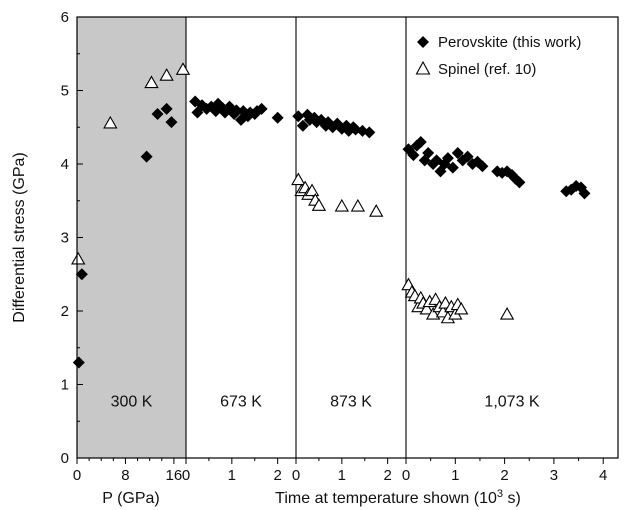  Describe the element at coordinates (511, 402) in the screenshot. I see `panel-label: 1,073 K` at that location.